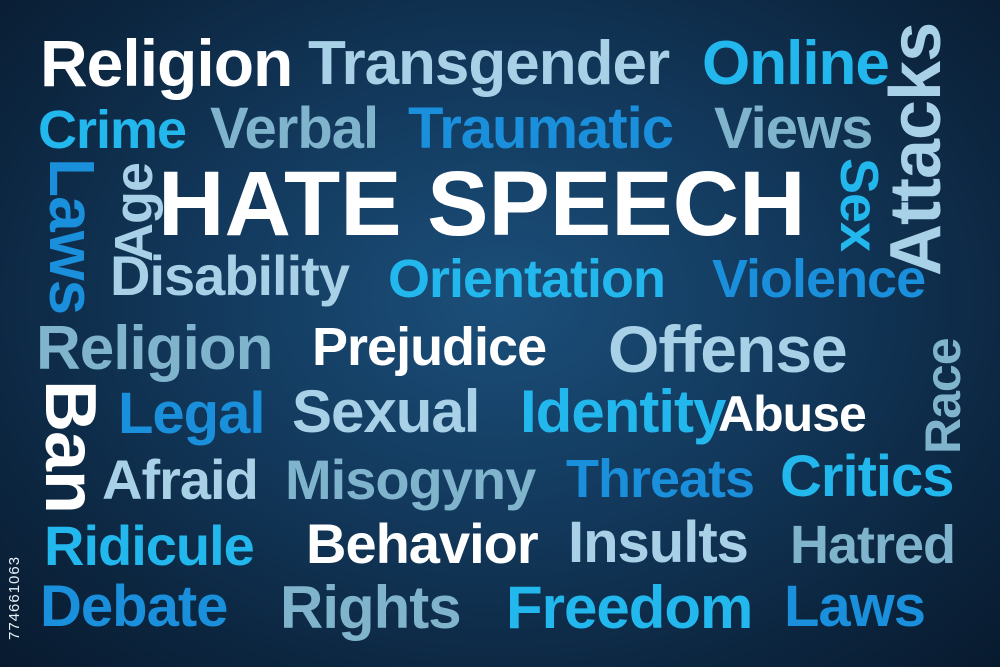 The height and width of the screenshot is (667, 1000). What do you see at coordinates (916, 149) in the screenshot?
I see `word-attacks: Attacks` at bounding box center [916, 149].